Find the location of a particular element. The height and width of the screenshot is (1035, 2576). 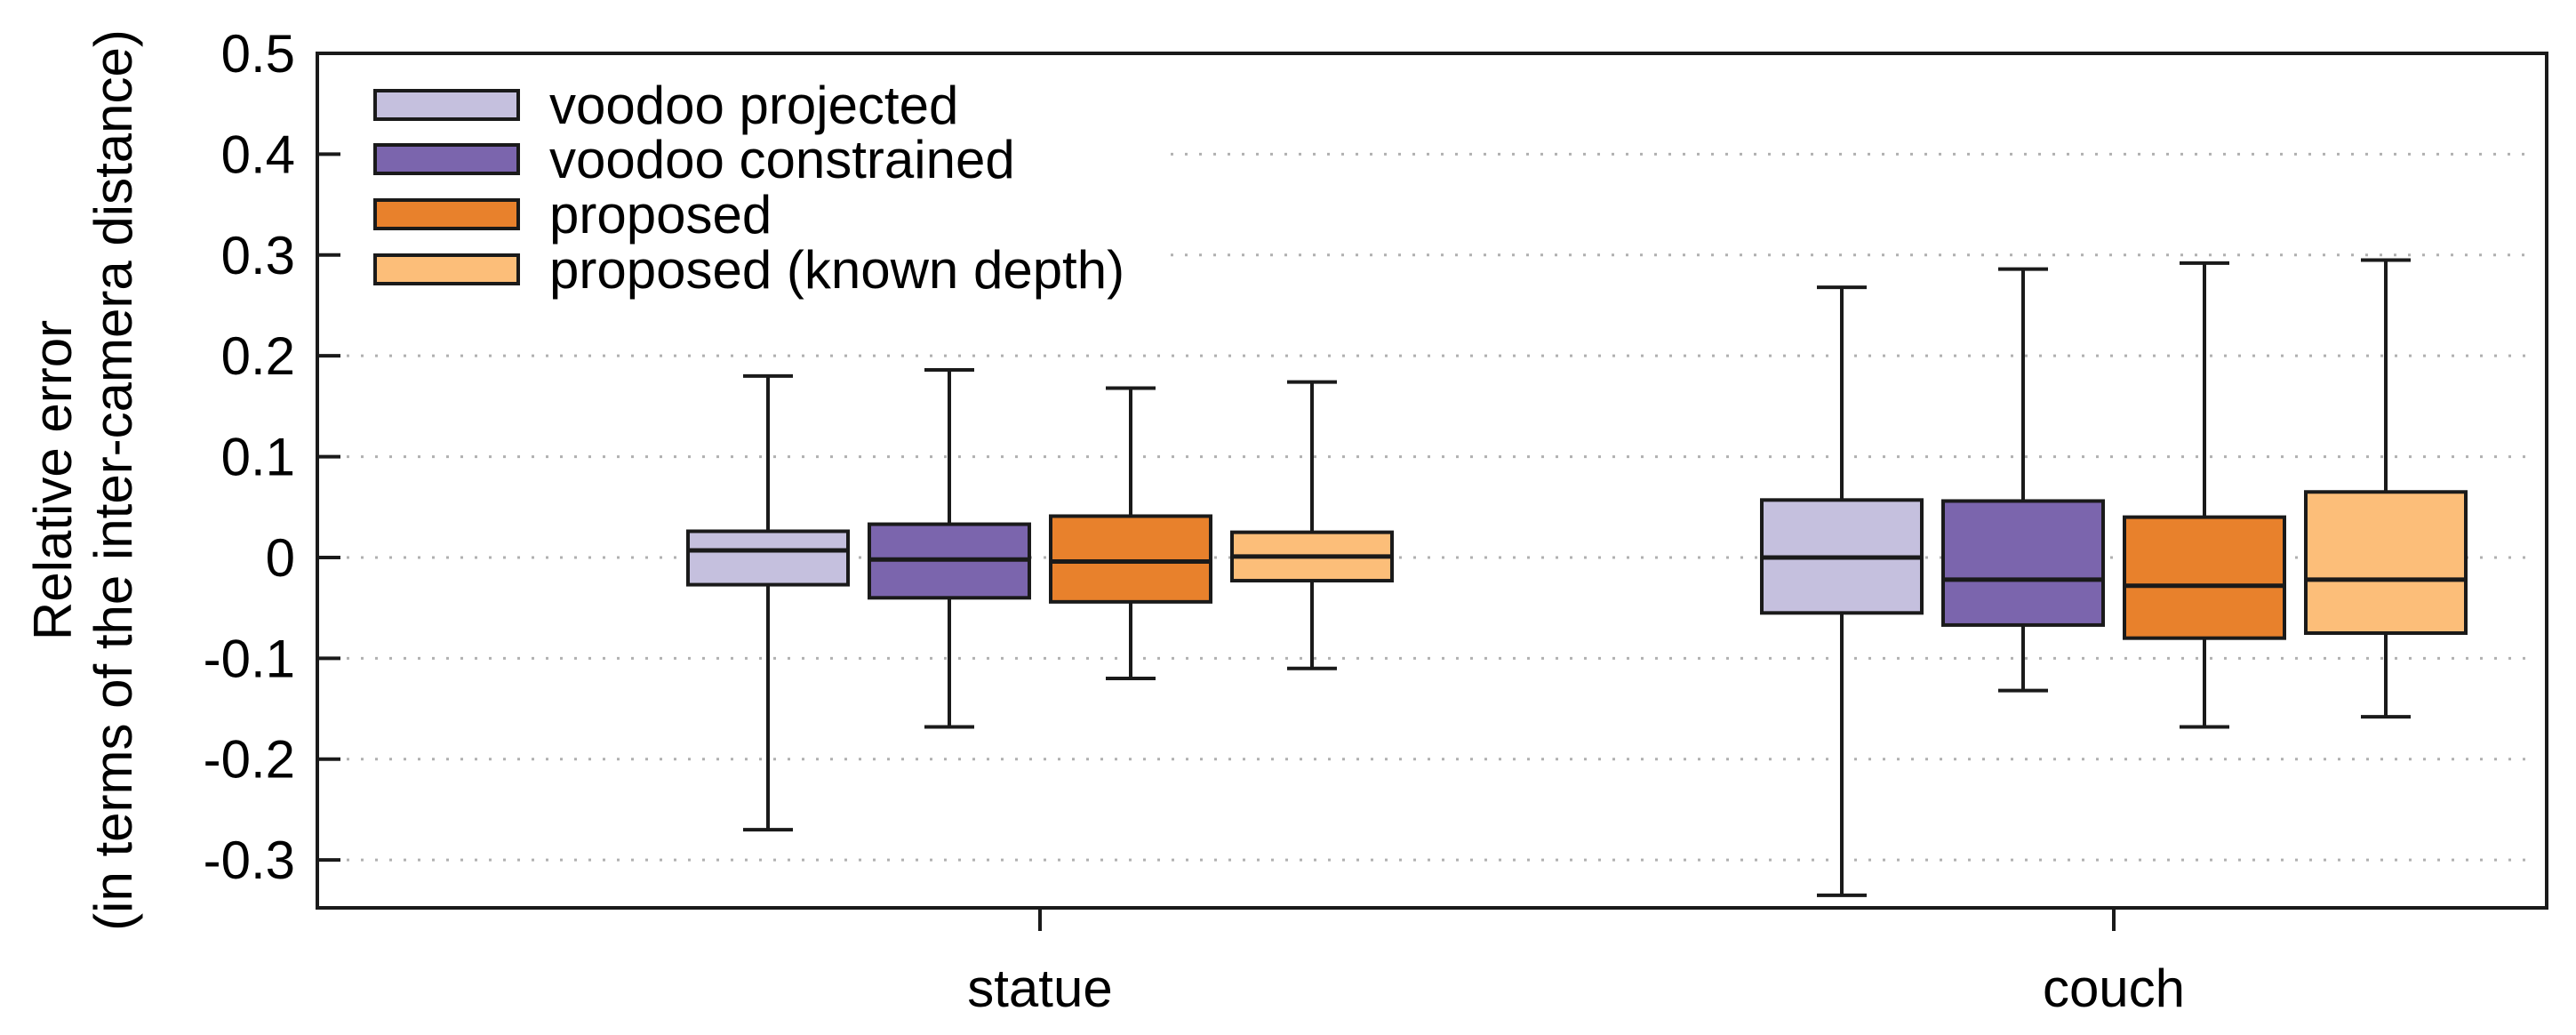

box-proposed-statue is located at coordinates (1130, 559).